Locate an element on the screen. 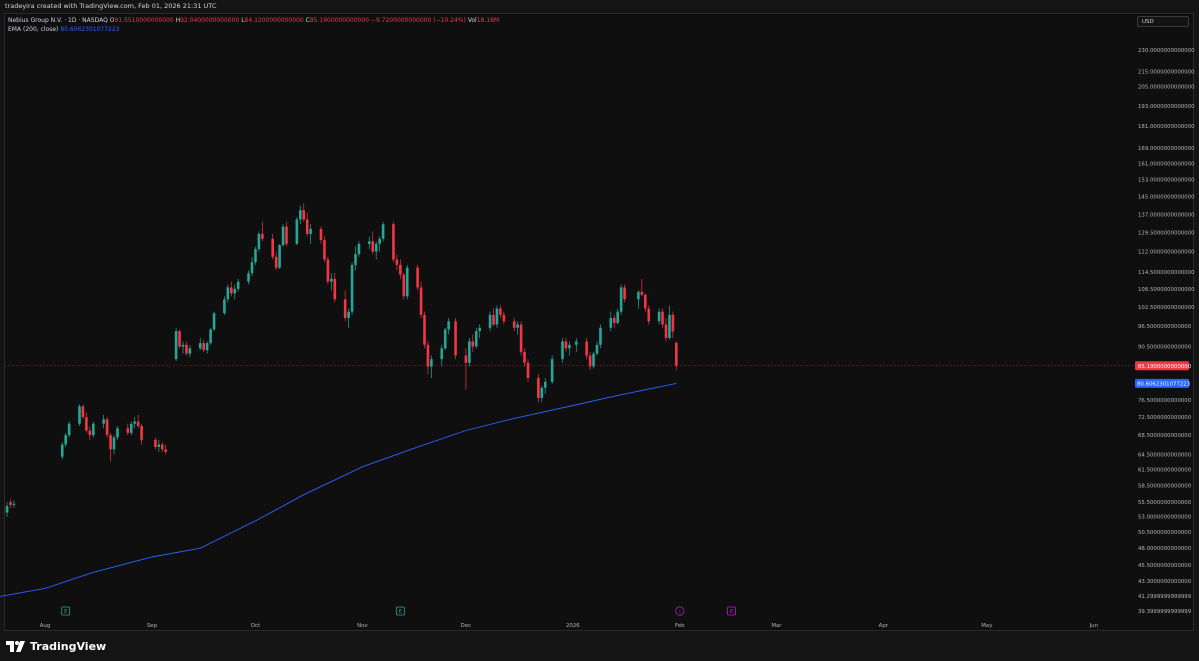 This screenshot has width=1199, height=661. legend-symbol: Nebius Group N.V. · 1D · NASDAQ is located at coordinates (58, 20).